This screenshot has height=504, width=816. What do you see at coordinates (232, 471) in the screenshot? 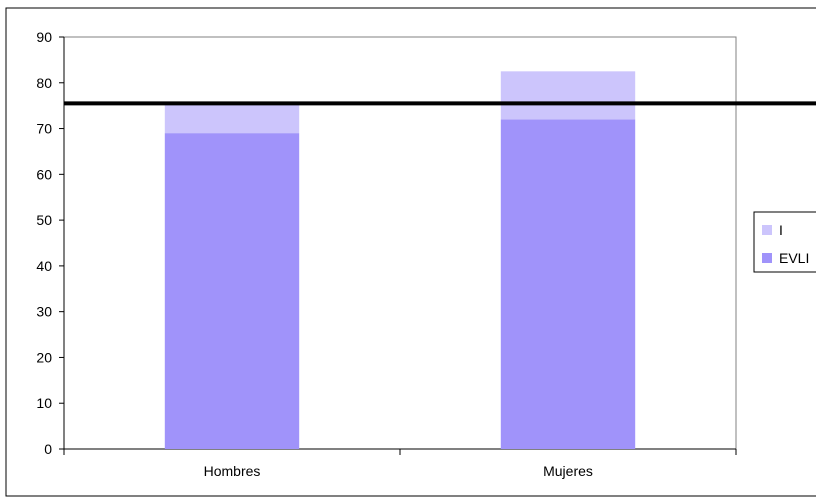
I see `x-tick-label: Hombres` at bounding box center [232, 471].